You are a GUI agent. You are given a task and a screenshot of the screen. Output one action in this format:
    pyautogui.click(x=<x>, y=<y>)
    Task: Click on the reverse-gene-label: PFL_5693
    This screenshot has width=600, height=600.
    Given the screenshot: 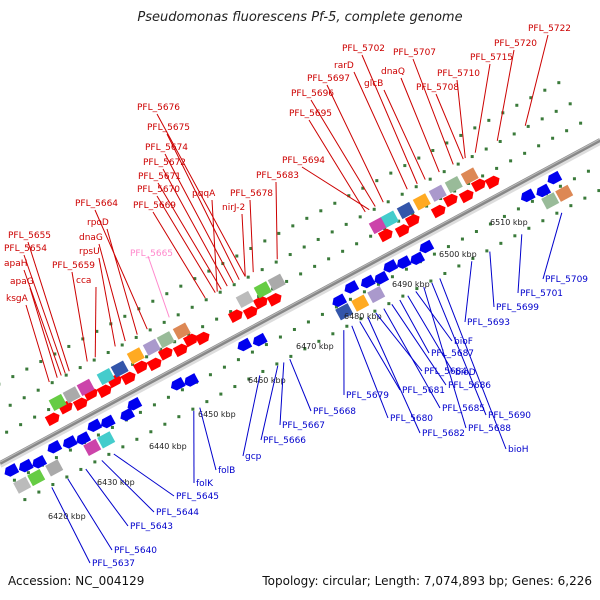 What is the action you would take?
    pyautogui.click(x=488, y=323)
    